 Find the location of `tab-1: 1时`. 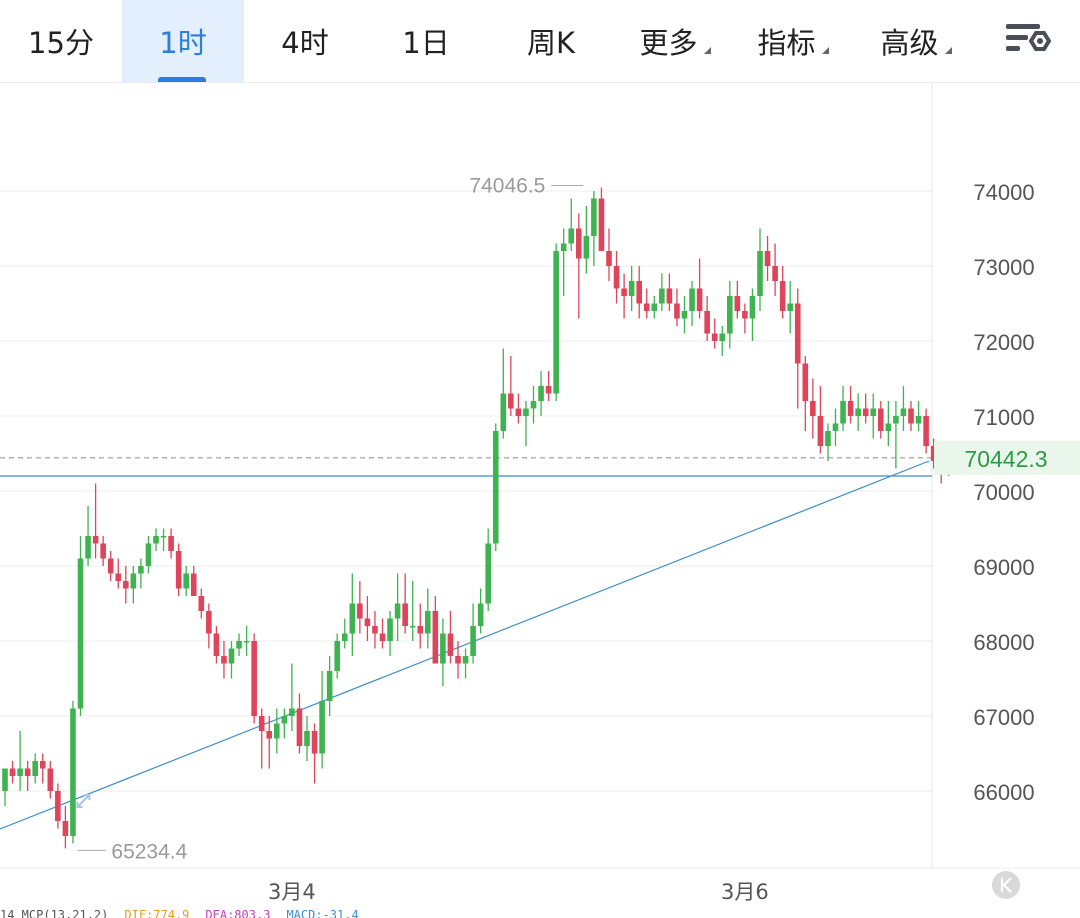

tab-1: 1时 is located at coordinates (183, 41).